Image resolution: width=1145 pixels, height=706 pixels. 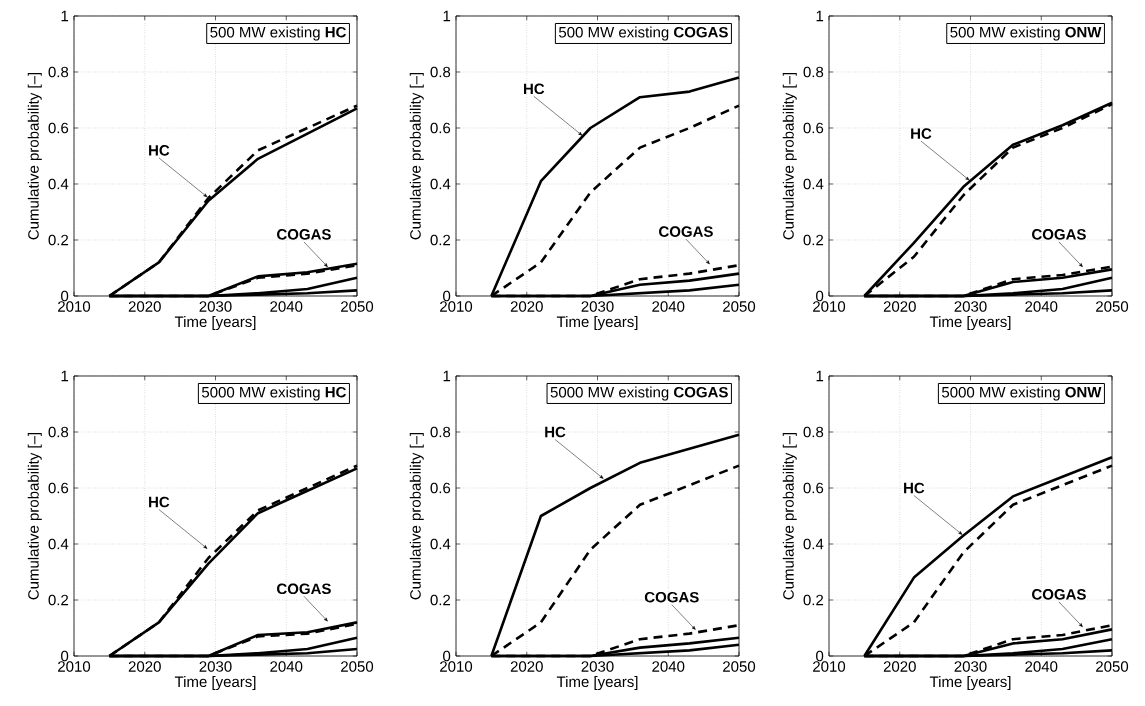 I want to click on text: 500 MW existing HC, so click(x=278, y=33).